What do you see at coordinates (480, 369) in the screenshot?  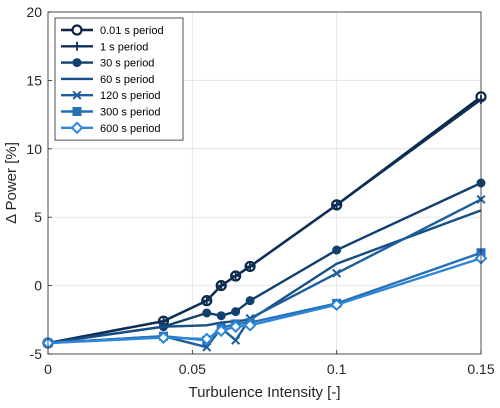 I see `x-tick-label: 0.15` at bounding box center [480, 369].